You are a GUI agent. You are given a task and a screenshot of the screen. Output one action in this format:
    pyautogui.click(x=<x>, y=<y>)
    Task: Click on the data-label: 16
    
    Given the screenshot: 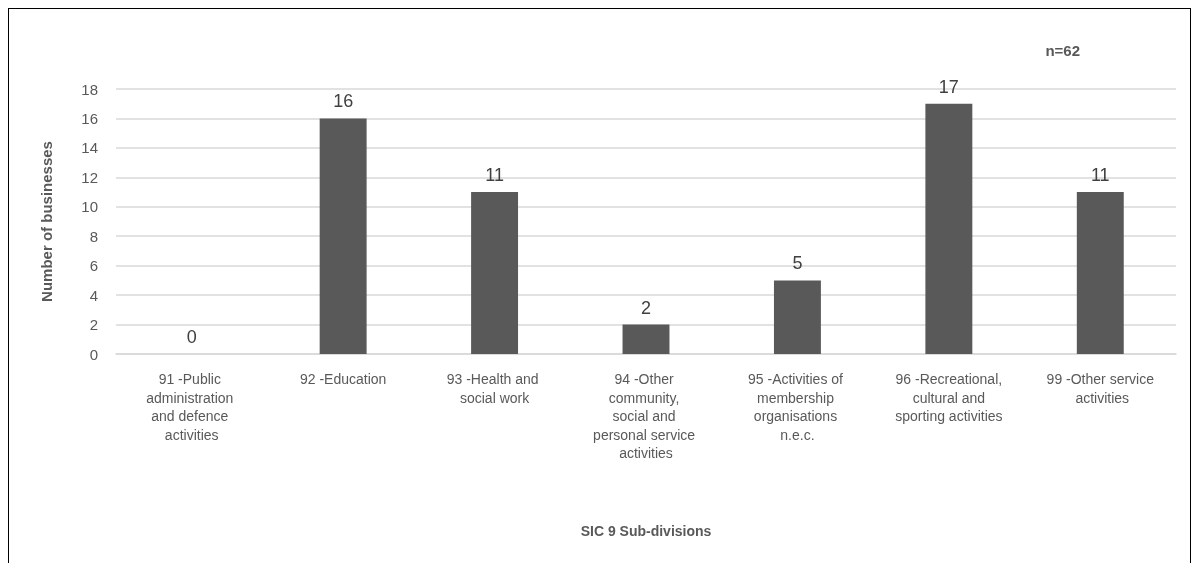 What is the action you would take?
    pyautogui.click(x=343, y=101)
    